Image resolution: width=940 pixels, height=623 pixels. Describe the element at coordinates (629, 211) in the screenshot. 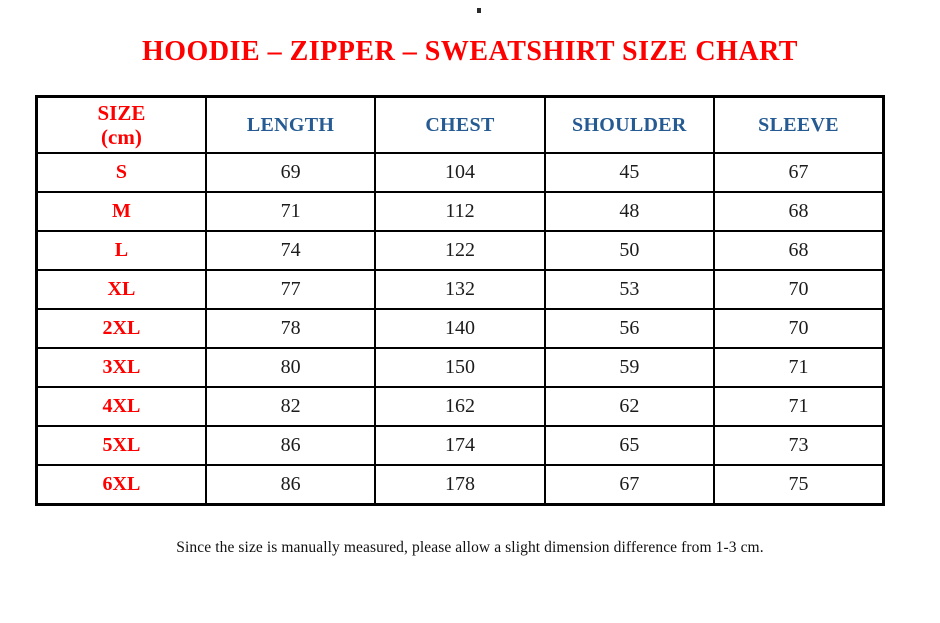

I see `value-cell: 48` at that location.